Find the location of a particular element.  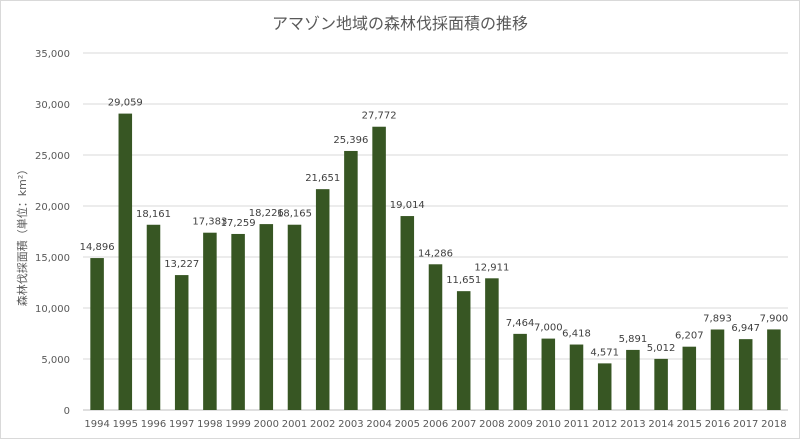

data-label: 5,891 is located at coordinates (633, 339).